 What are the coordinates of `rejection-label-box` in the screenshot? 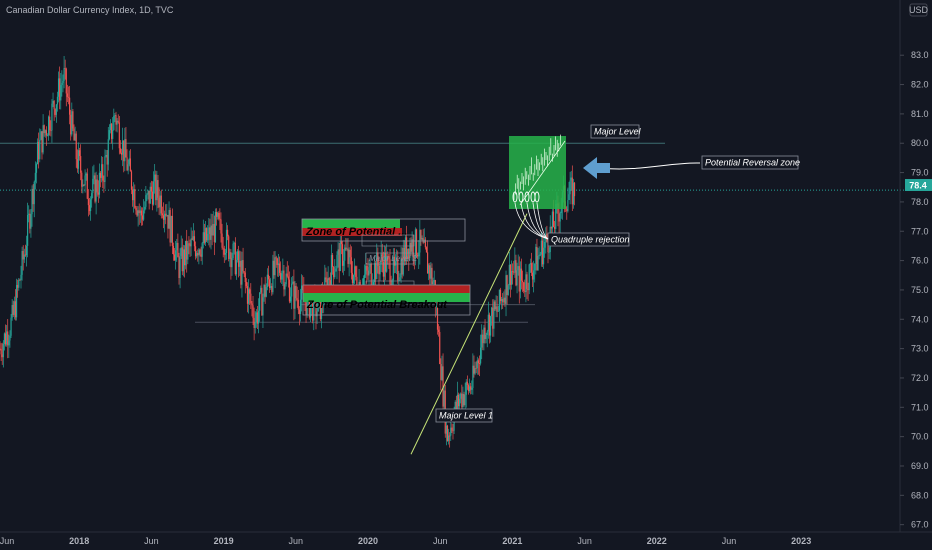 It's located at (588, 239).